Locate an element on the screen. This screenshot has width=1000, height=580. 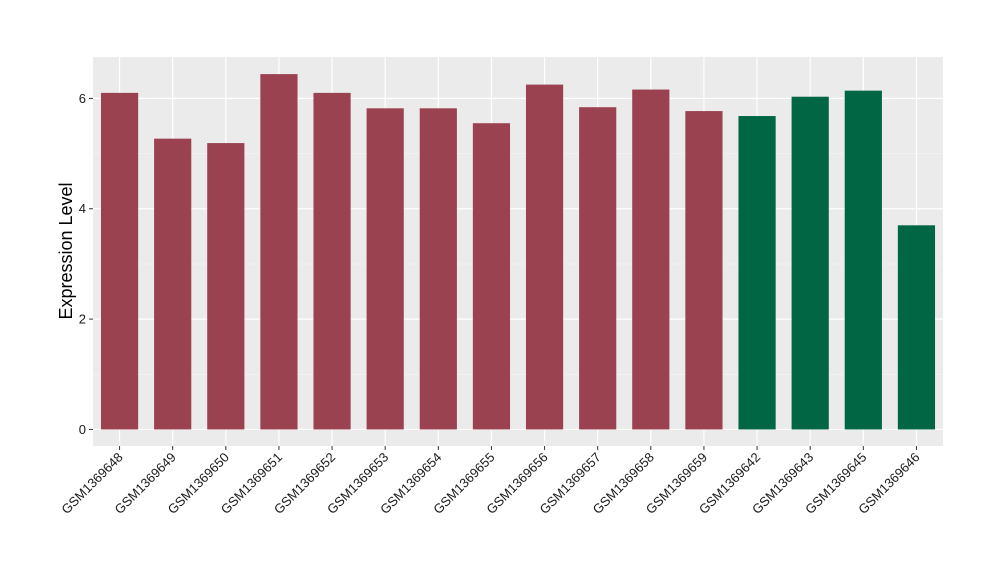
bar-GSM1369654 is located at coordinates (438, 269).